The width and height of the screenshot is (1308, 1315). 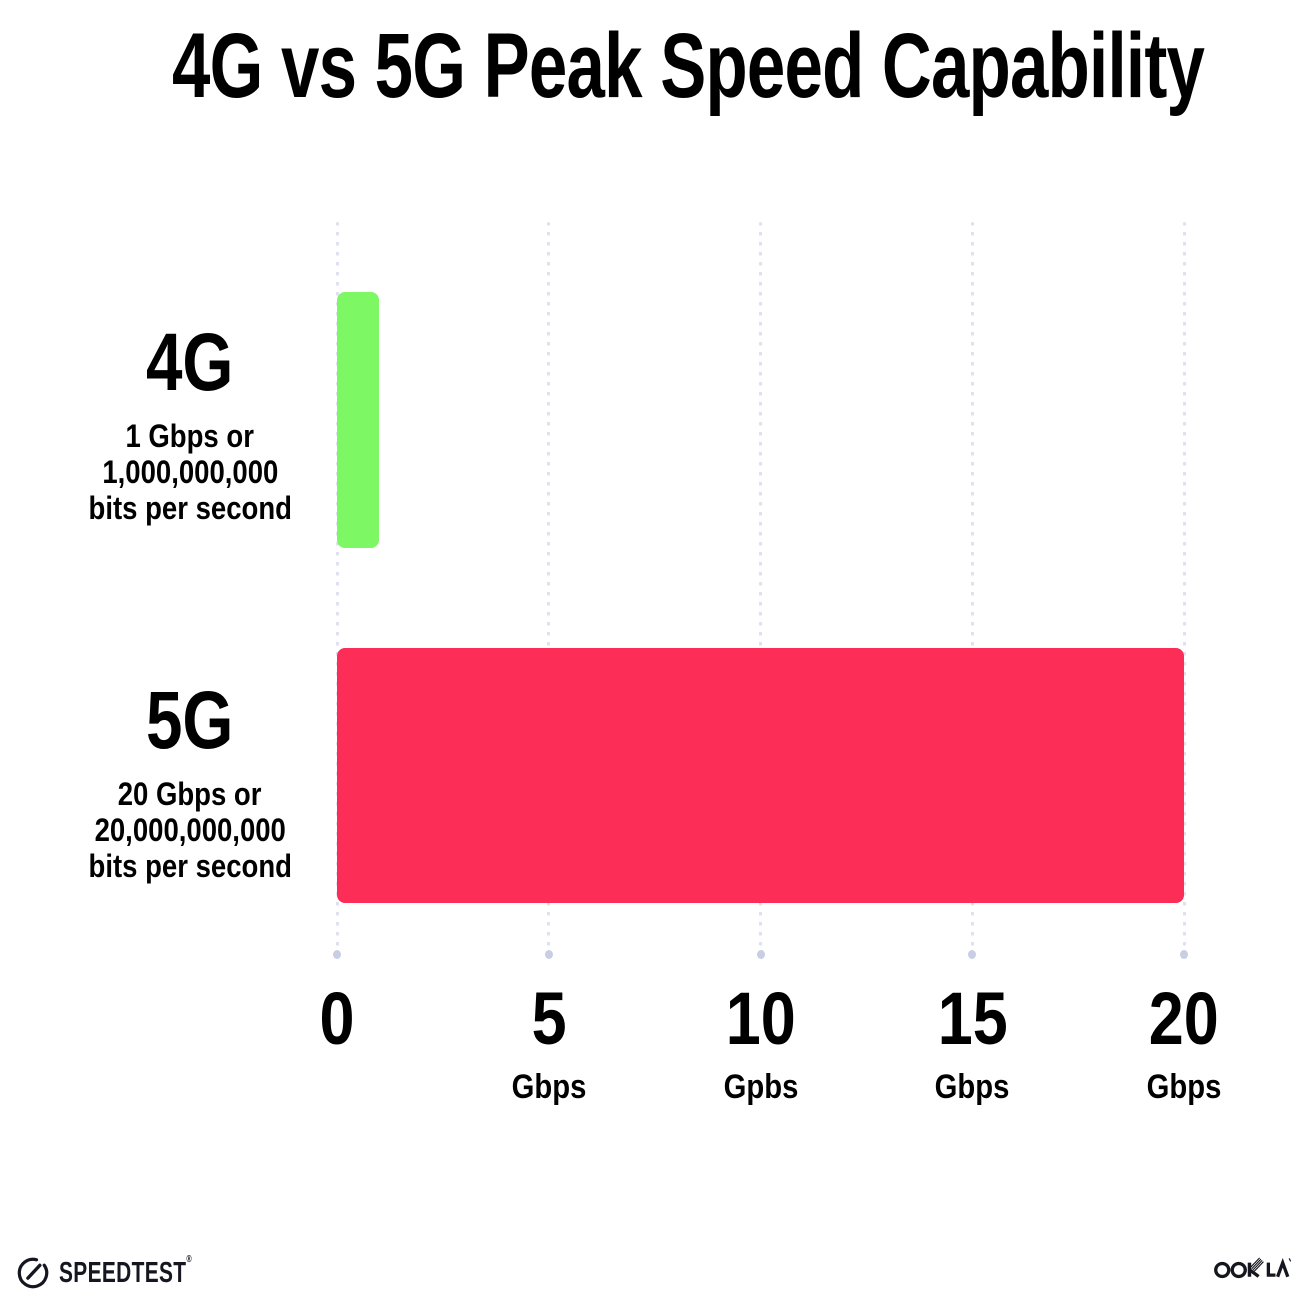 I want to click on row-sub-5g-line1: 20 Gbps or, so click(x=190, y=794).